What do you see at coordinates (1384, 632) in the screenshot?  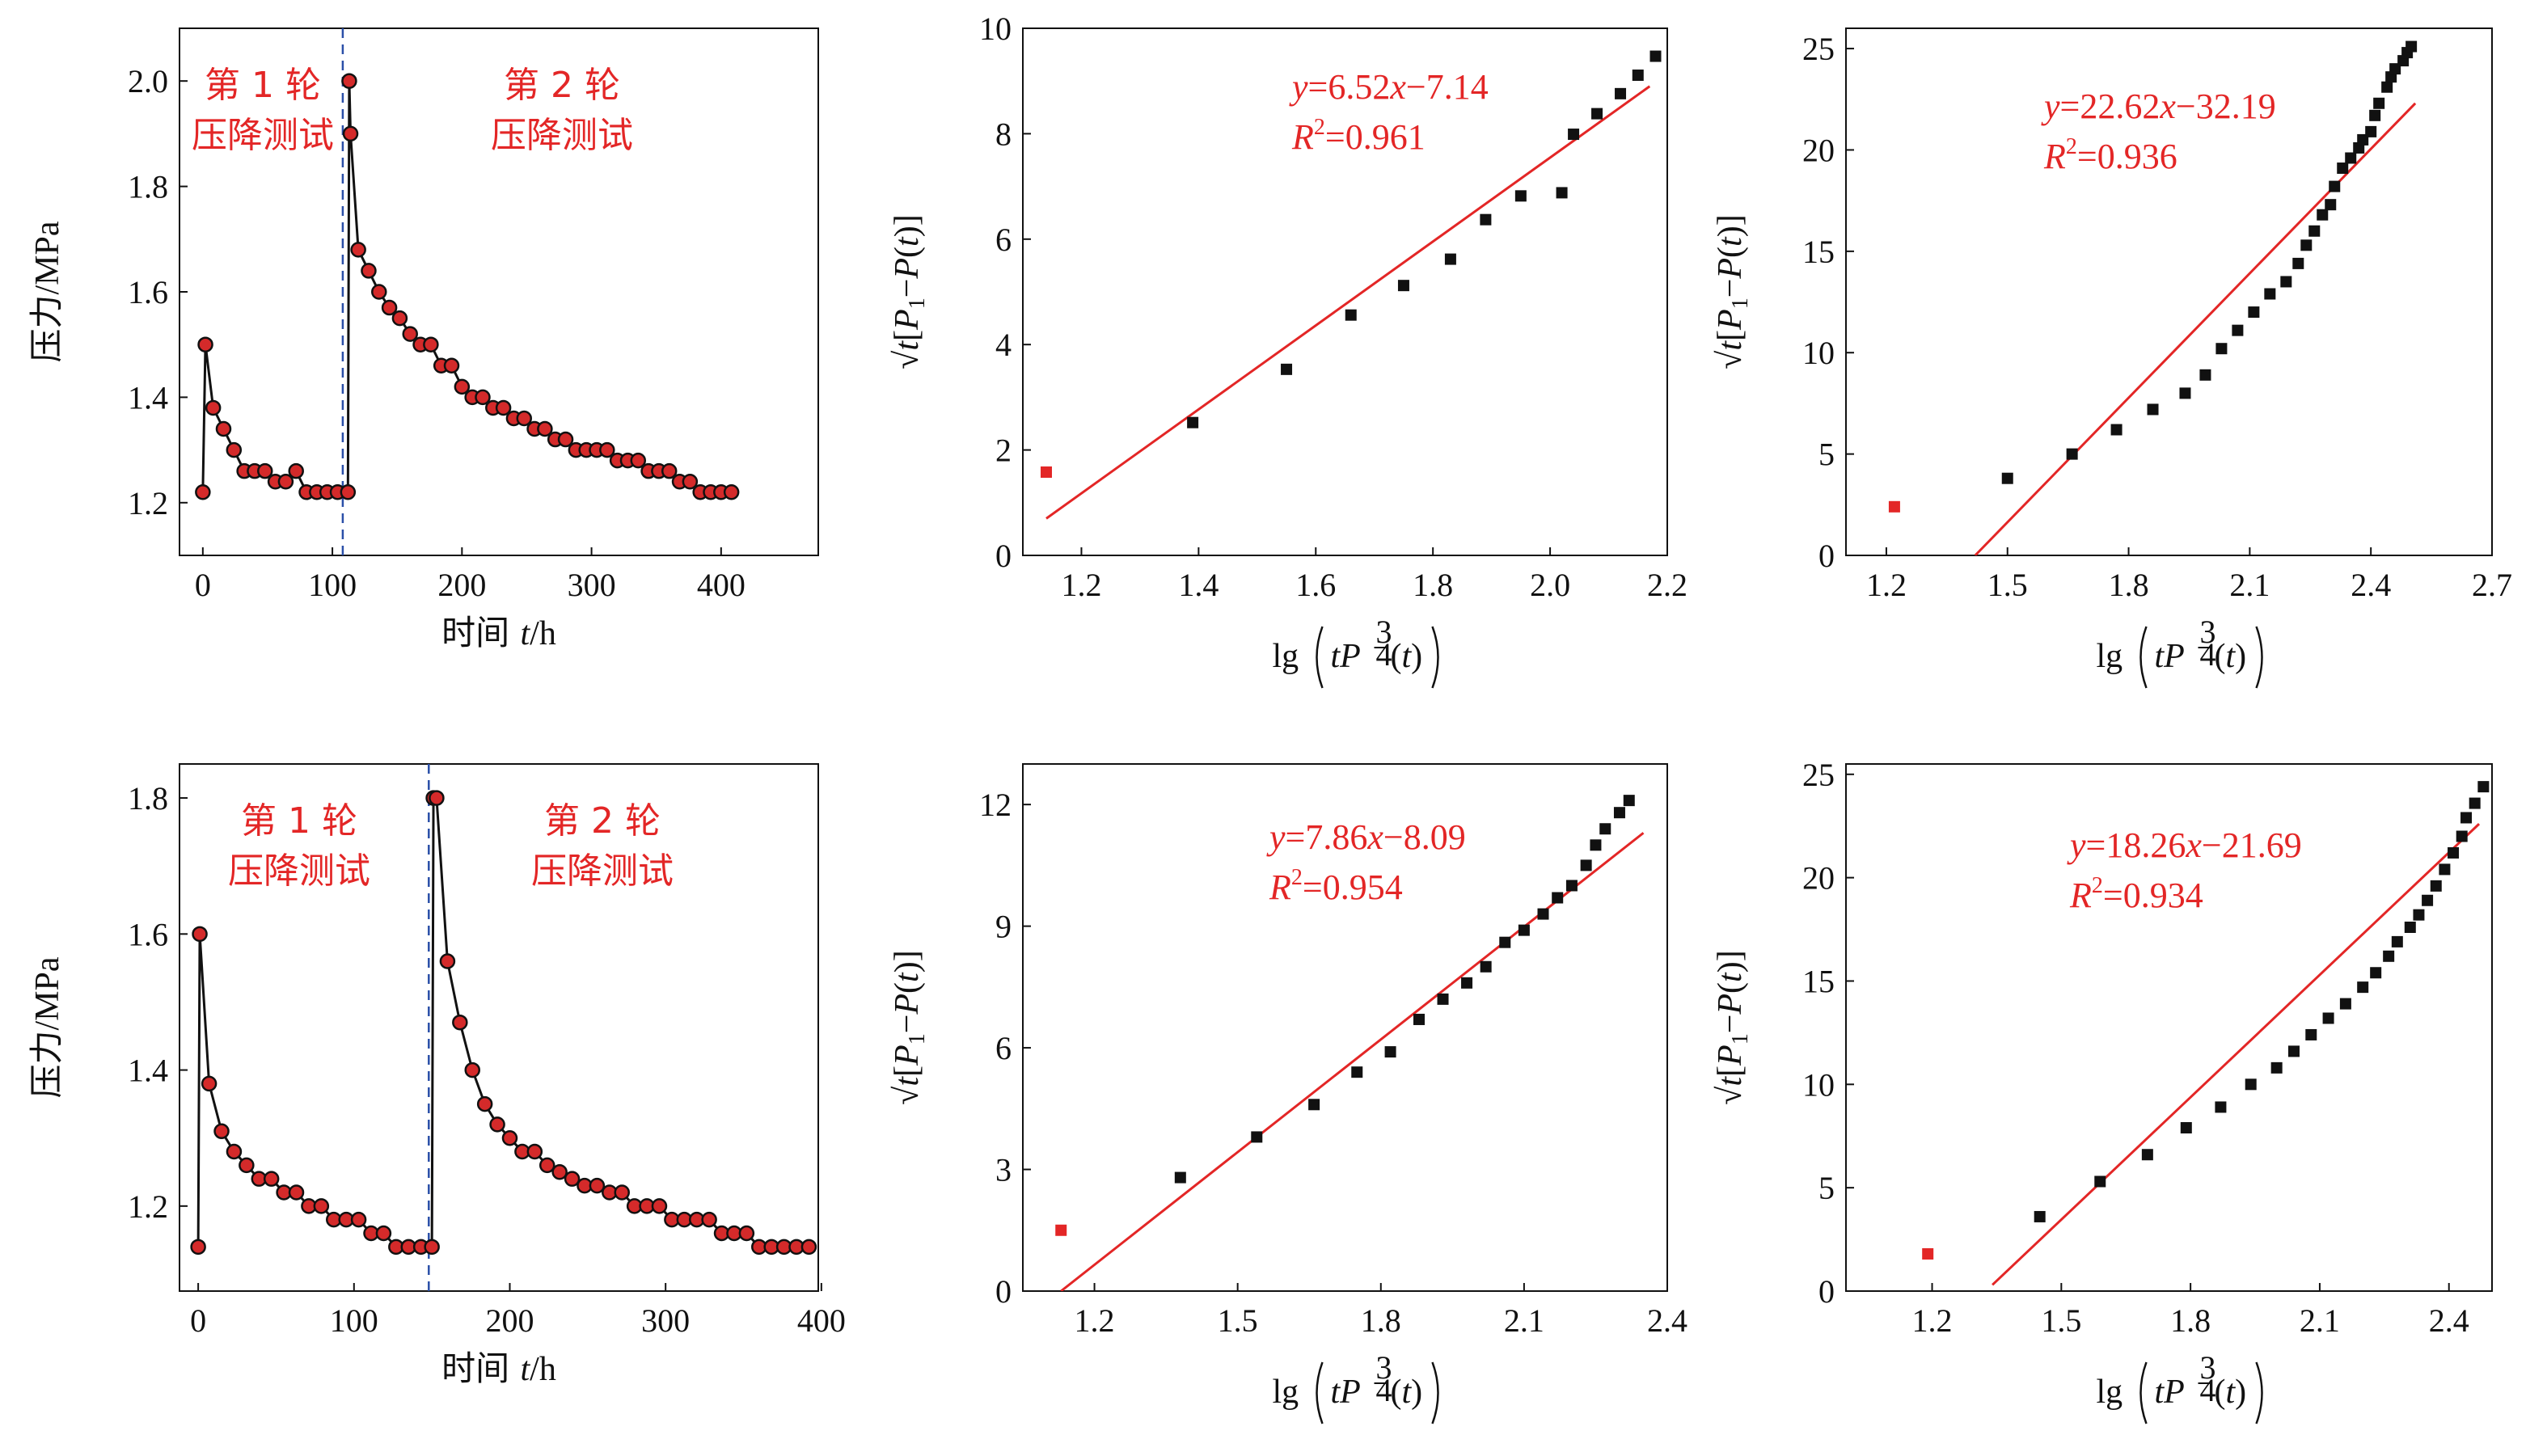 I see `x-axis-label-exp: 3` at bounding box center [1384, 632].